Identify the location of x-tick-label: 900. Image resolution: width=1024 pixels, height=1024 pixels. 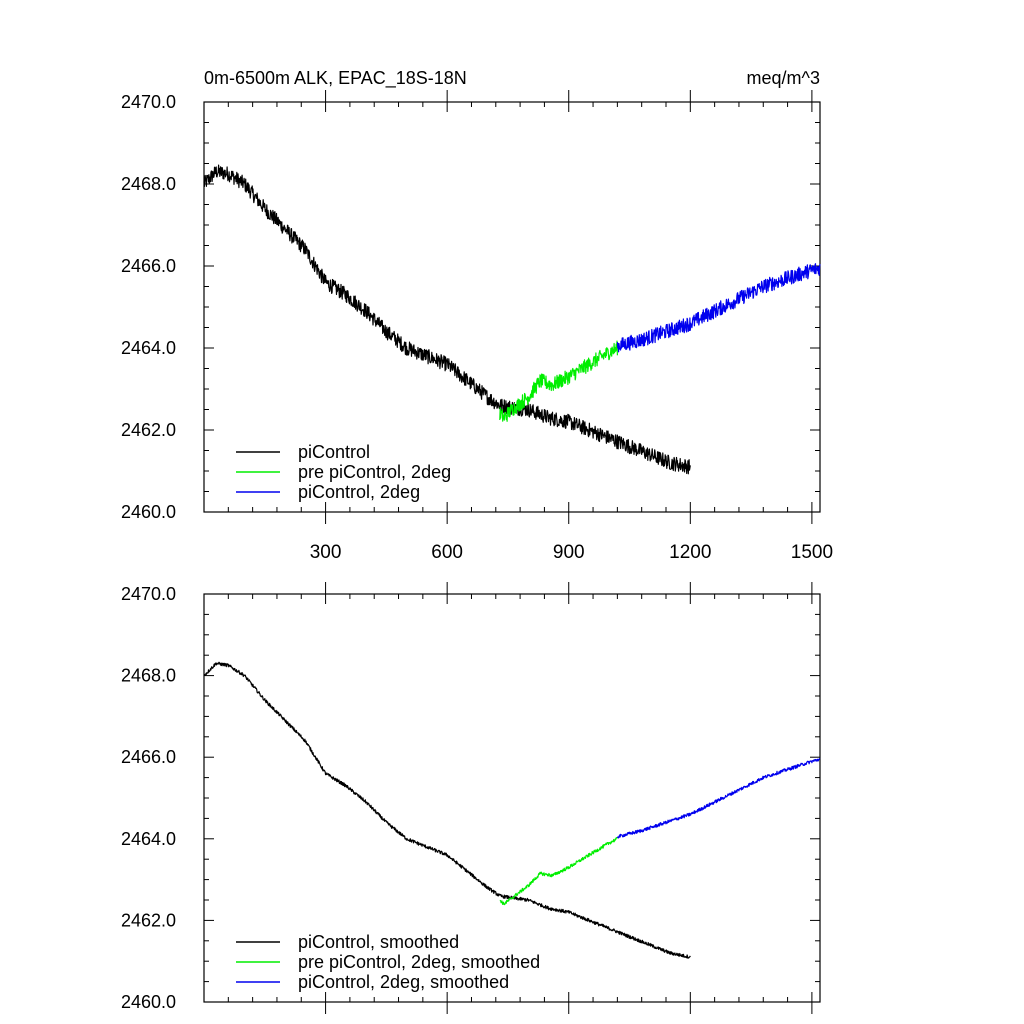
(569, 552).